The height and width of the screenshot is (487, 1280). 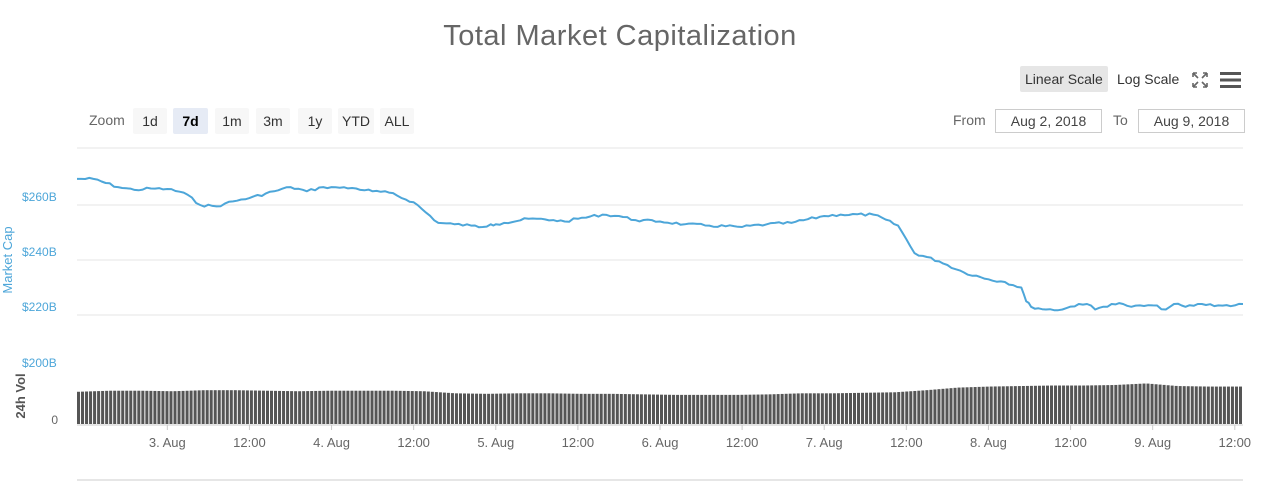 I want to click on zoom-ytd-button: YTD, so click(x=356, y=121).